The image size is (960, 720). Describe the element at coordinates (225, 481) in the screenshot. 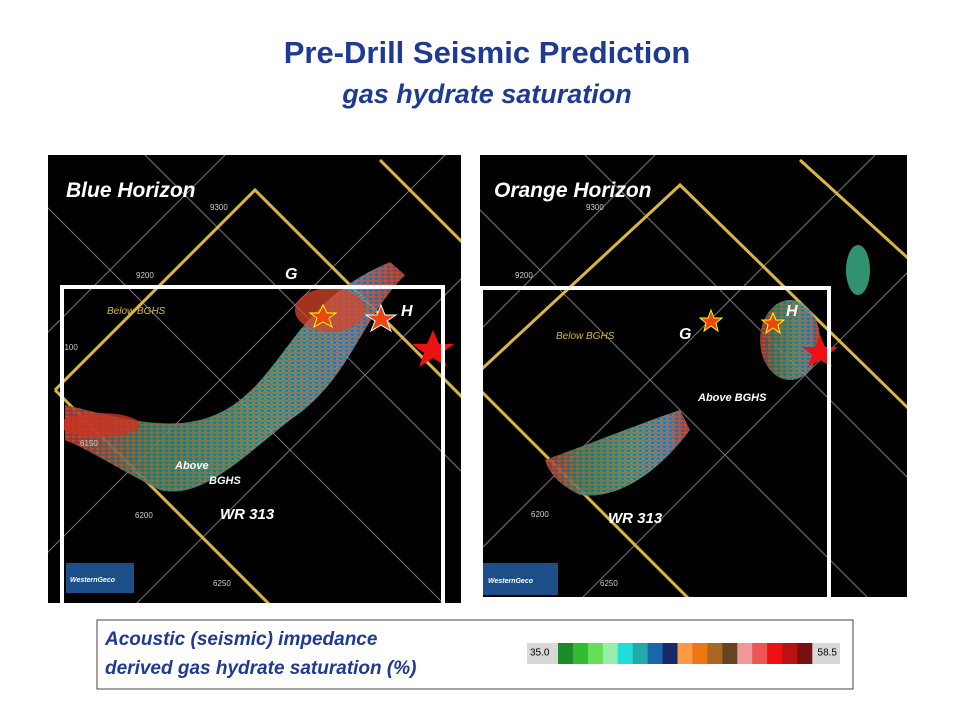

I see `zone-label: BGHS` at that location.